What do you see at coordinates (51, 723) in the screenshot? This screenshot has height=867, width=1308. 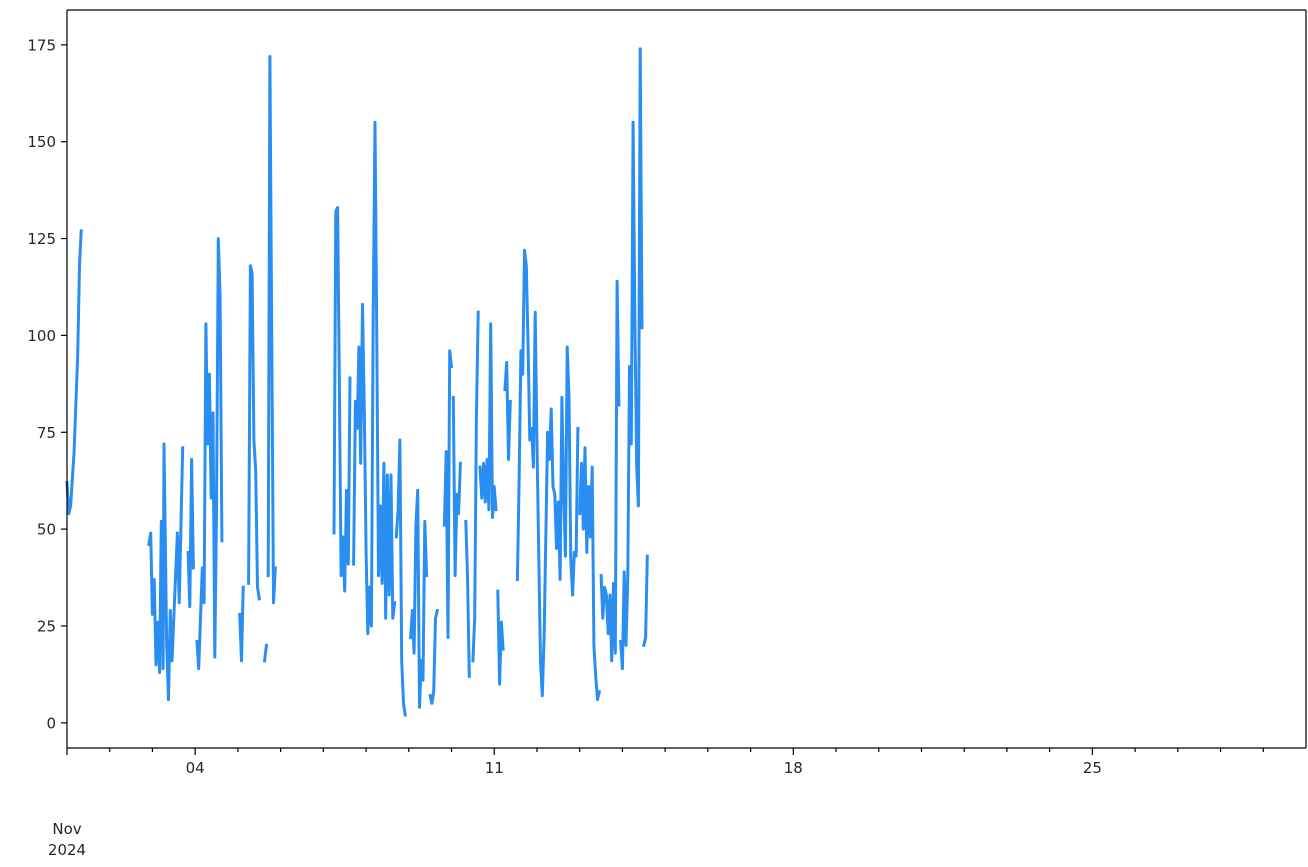 I see `y-tick-label-0: 0` at bounding box center [51, 723].